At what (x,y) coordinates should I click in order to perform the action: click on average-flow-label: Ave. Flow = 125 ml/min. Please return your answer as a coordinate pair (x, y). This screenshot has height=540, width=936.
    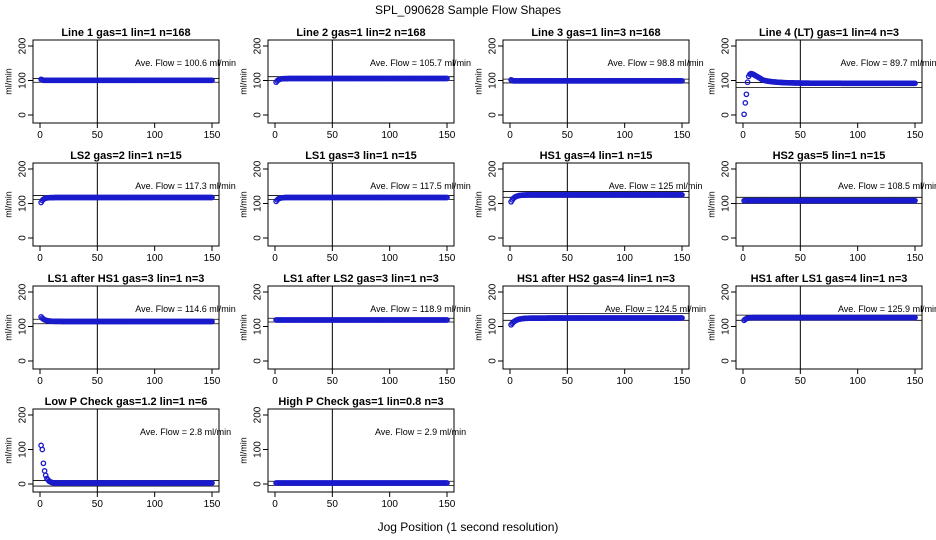
    Looking at the image, I should click on (656, 186).